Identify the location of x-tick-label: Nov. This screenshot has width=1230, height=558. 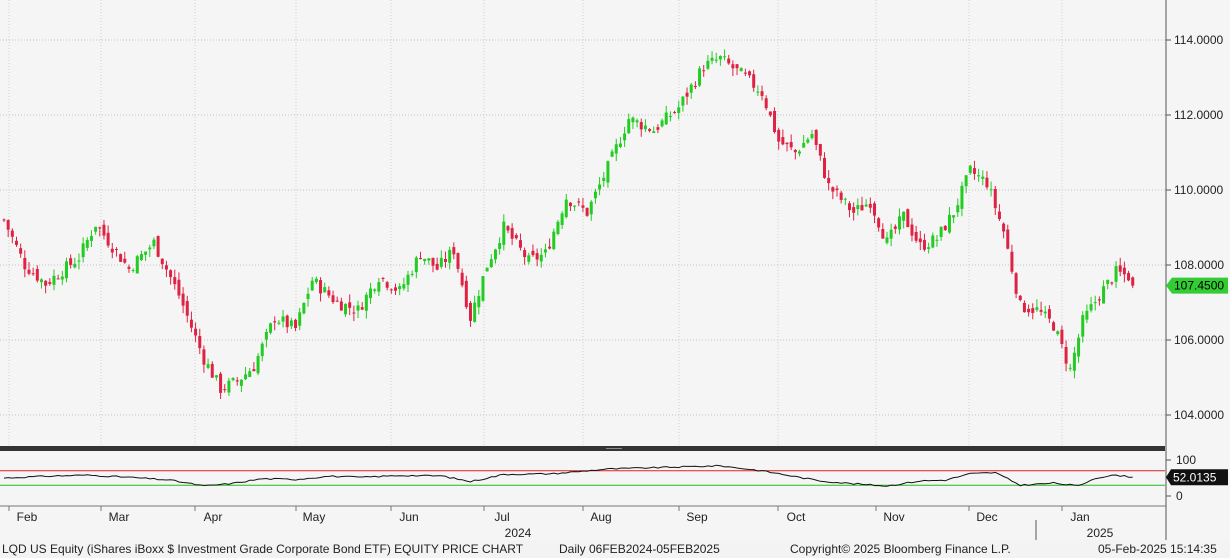
(893, 517).